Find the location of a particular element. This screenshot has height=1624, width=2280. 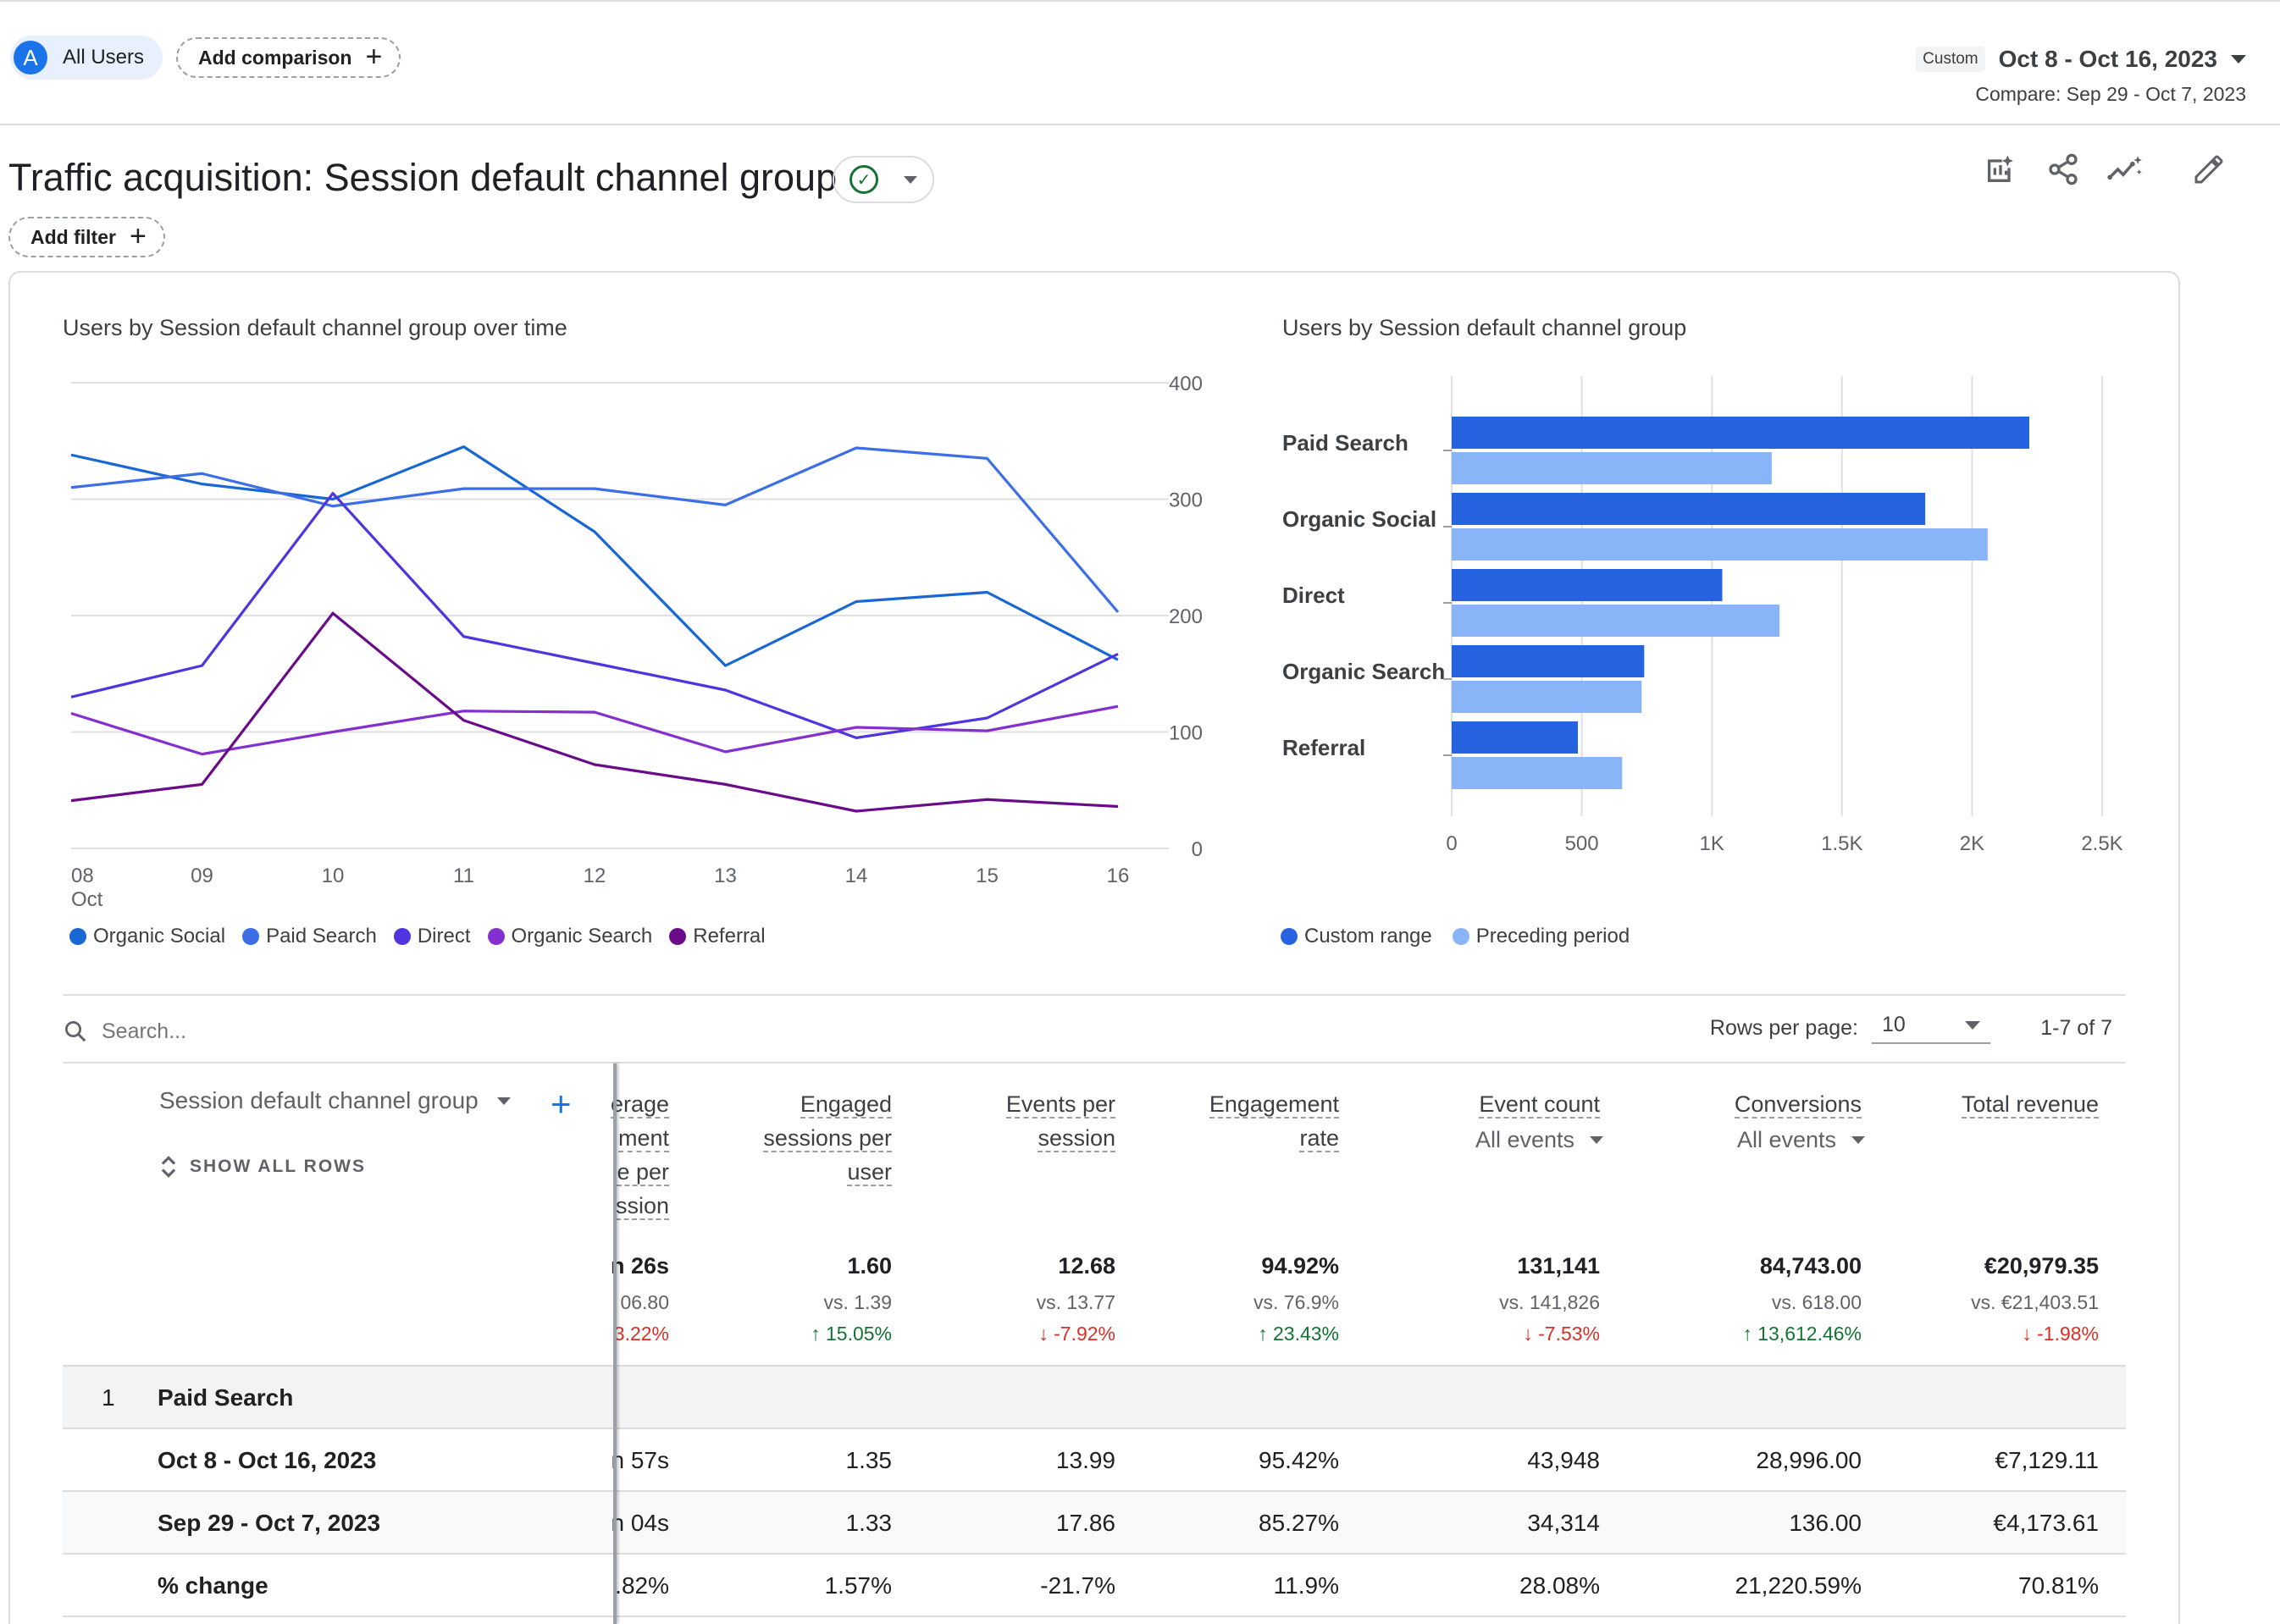

column-header-text: Event count is located at coordinates (1539, 1105).